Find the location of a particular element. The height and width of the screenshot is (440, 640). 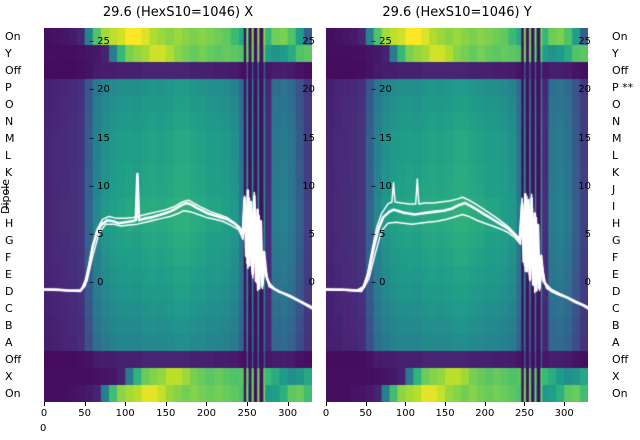

row-label-right: N is located at coordinates (616, 121).